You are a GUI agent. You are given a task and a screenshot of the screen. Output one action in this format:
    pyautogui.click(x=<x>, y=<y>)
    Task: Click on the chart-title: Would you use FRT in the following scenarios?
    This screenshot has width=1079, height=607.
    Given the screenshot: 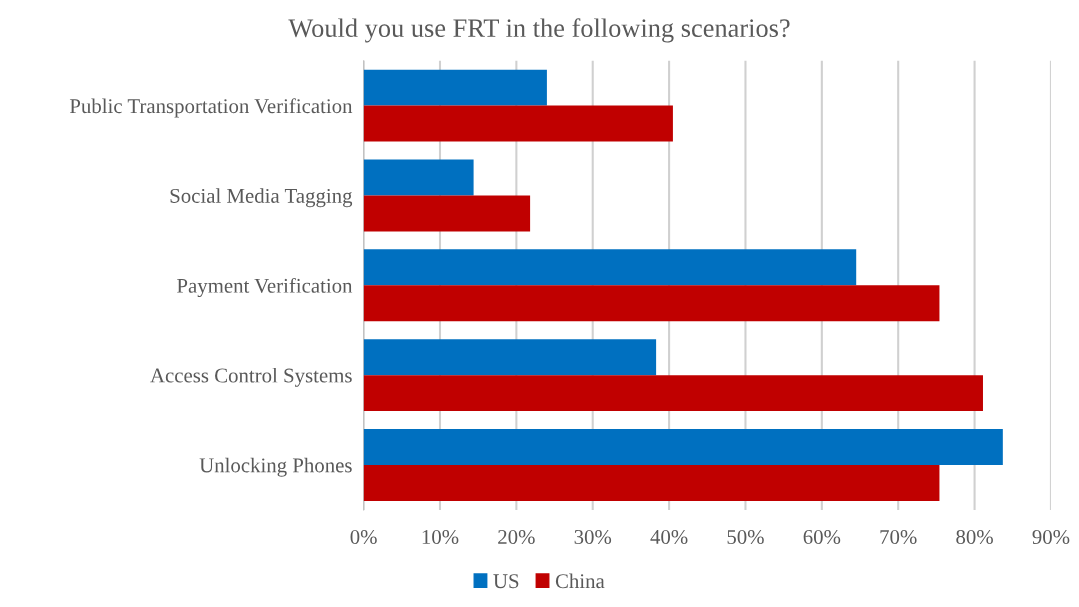 What is the action you would take?
    pyautogui.click(x=539, y=30)
    